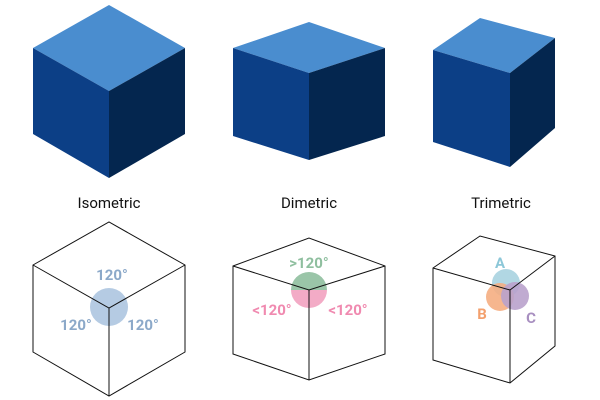 Image resolution: width=600 pixels, height=400 pixels. Describe the element at coordinates (482, 314) in the screenshot. I see `angle-label: B` at that location.